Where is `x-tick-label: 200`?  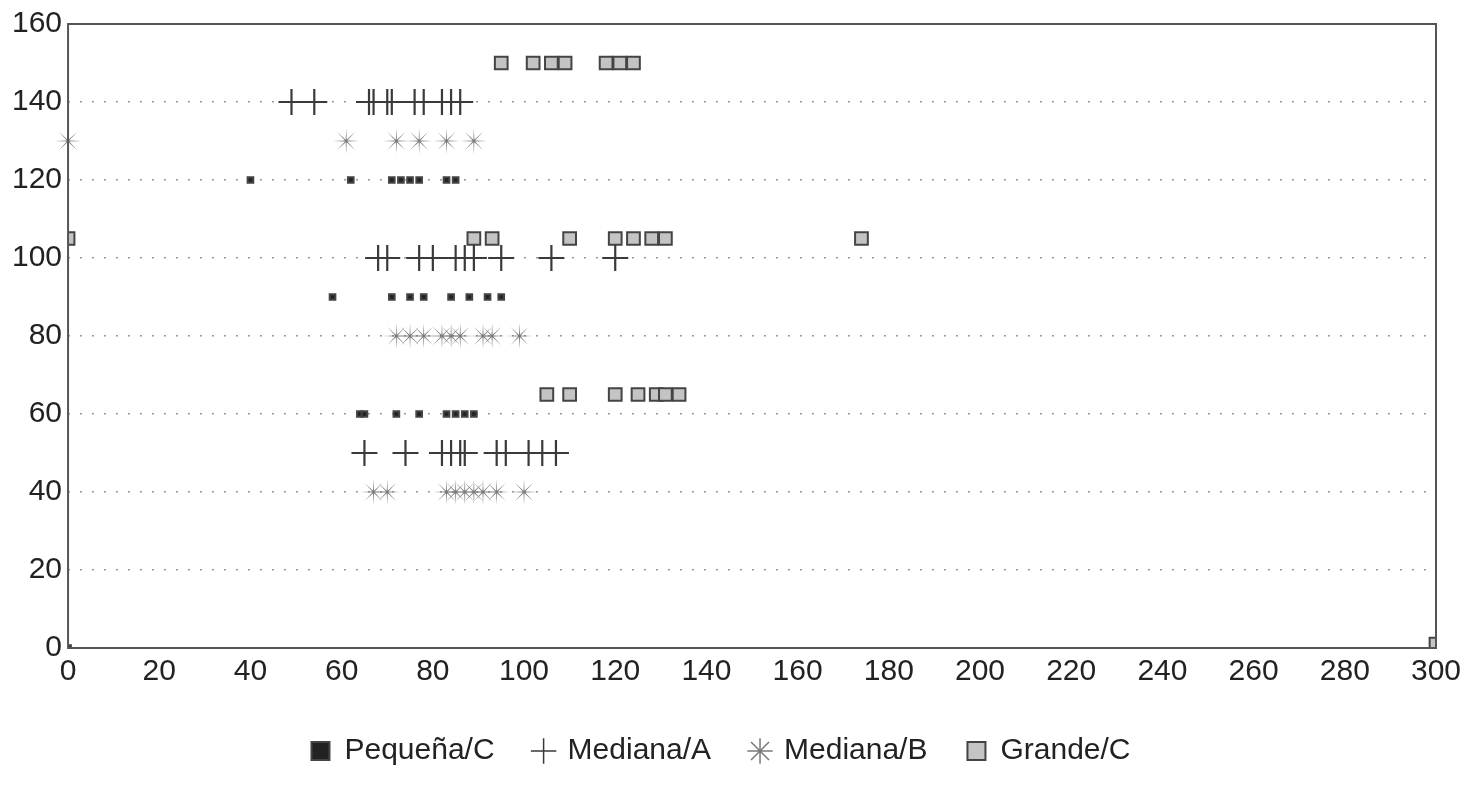
x-tick-label: 200 is located at coordinates (980, 670).